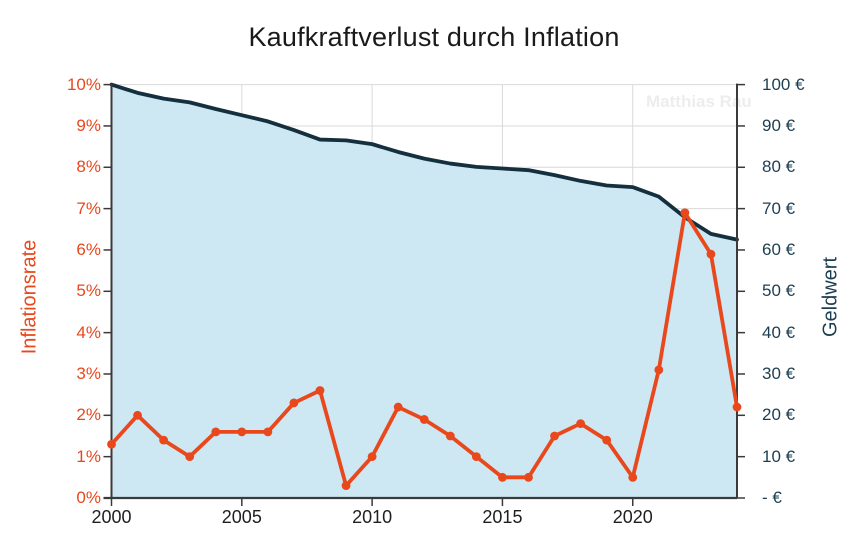 Image resolution: width=868 pixels, height=557 pixels. I want to click on y-right-tick-label: 80 €, so click(779, 167).